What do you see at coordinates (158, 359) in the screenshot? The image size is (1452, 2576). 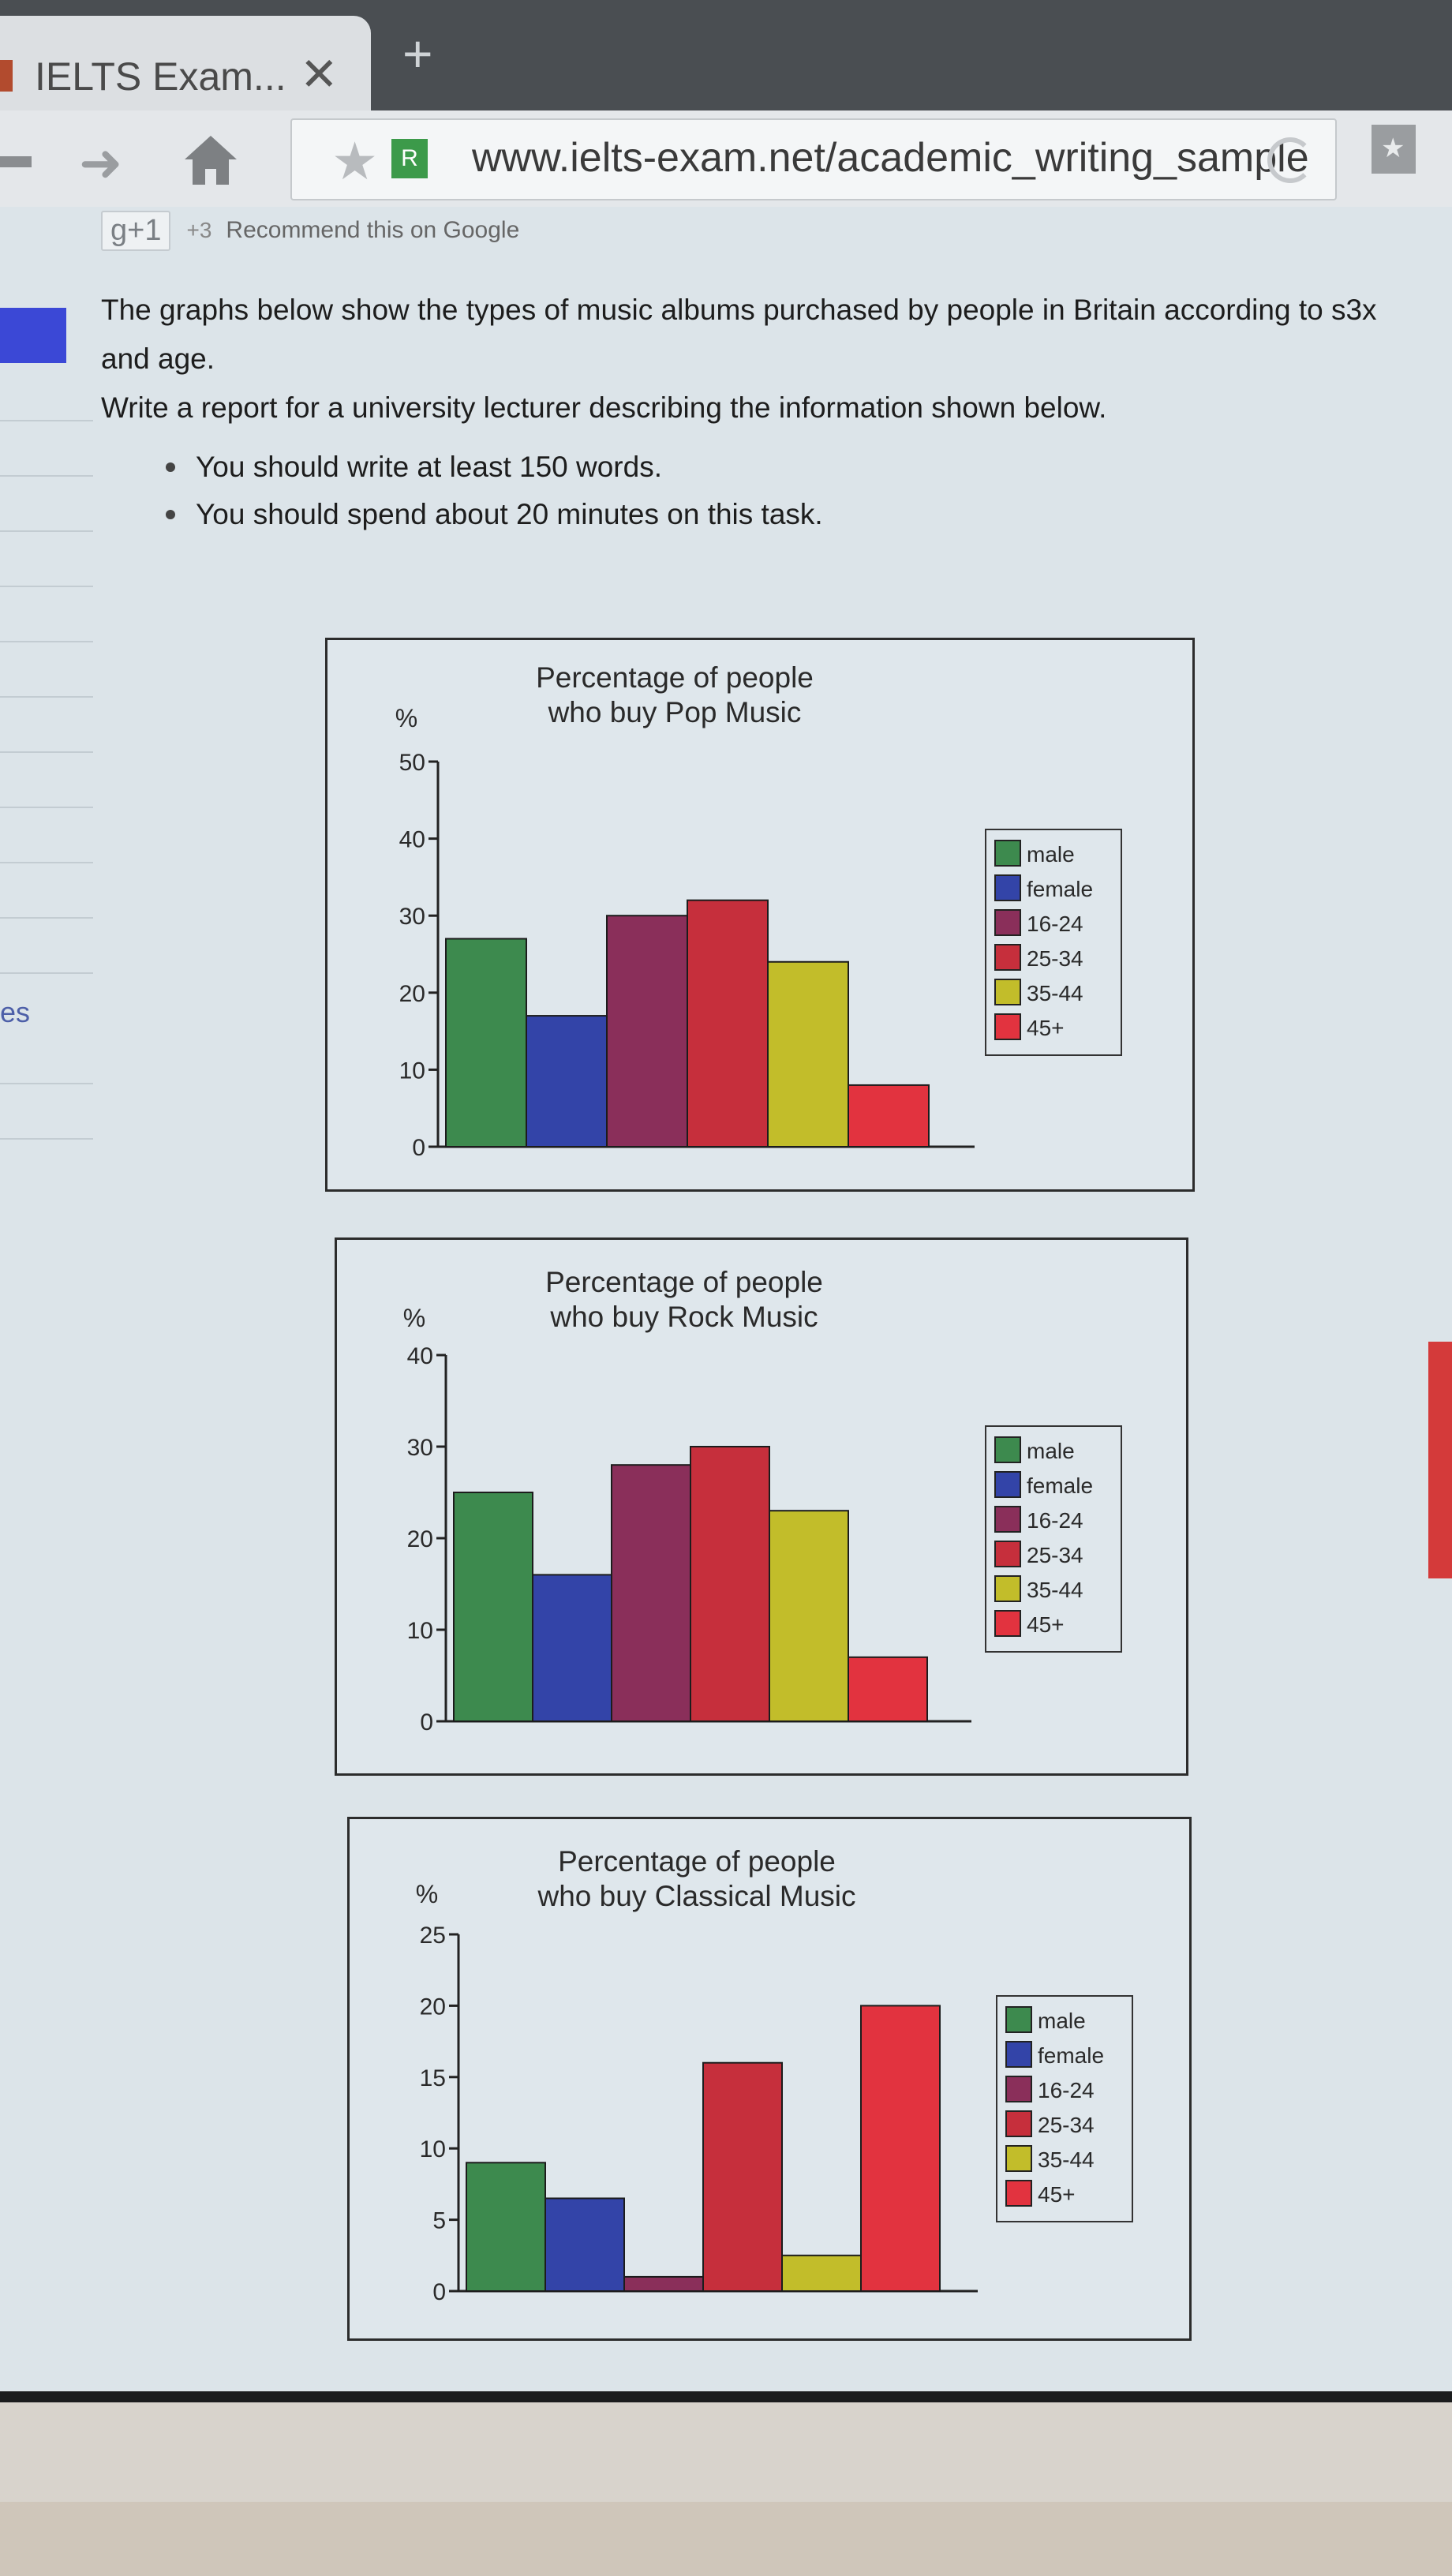 I see `task-line: and age.` at bounding box center [158, 359].